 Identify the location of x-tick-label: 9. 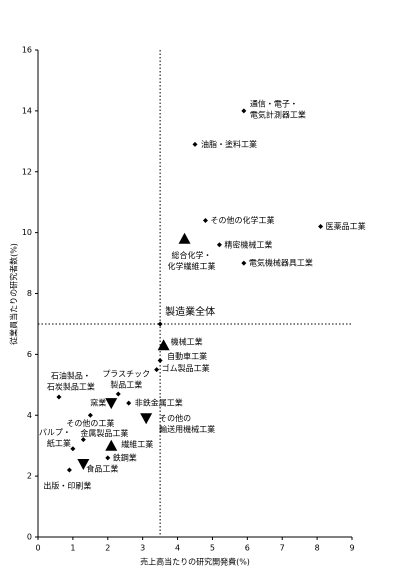
(351, 548).